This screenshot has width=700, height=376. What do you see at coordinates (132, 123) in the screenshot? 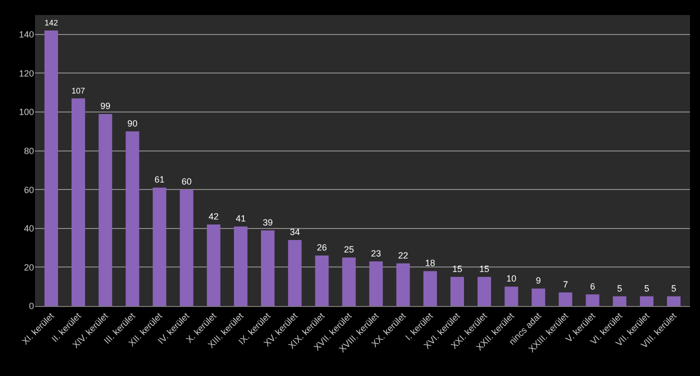
I see `data-label: 90` at bounding box center [132, 123].